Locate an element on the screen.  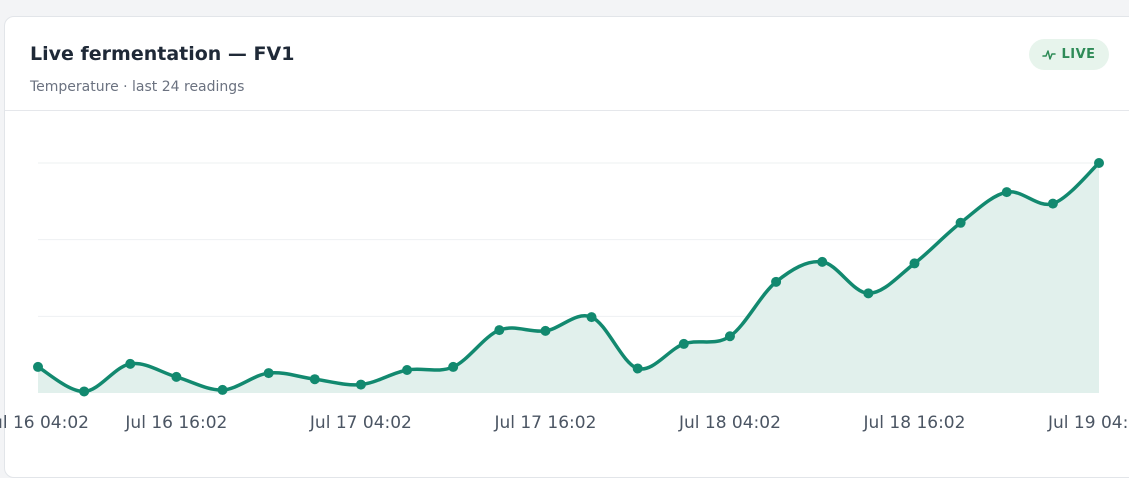
x-tick-label: Jul 19 04:02 is located at coordinates (1088, 423).